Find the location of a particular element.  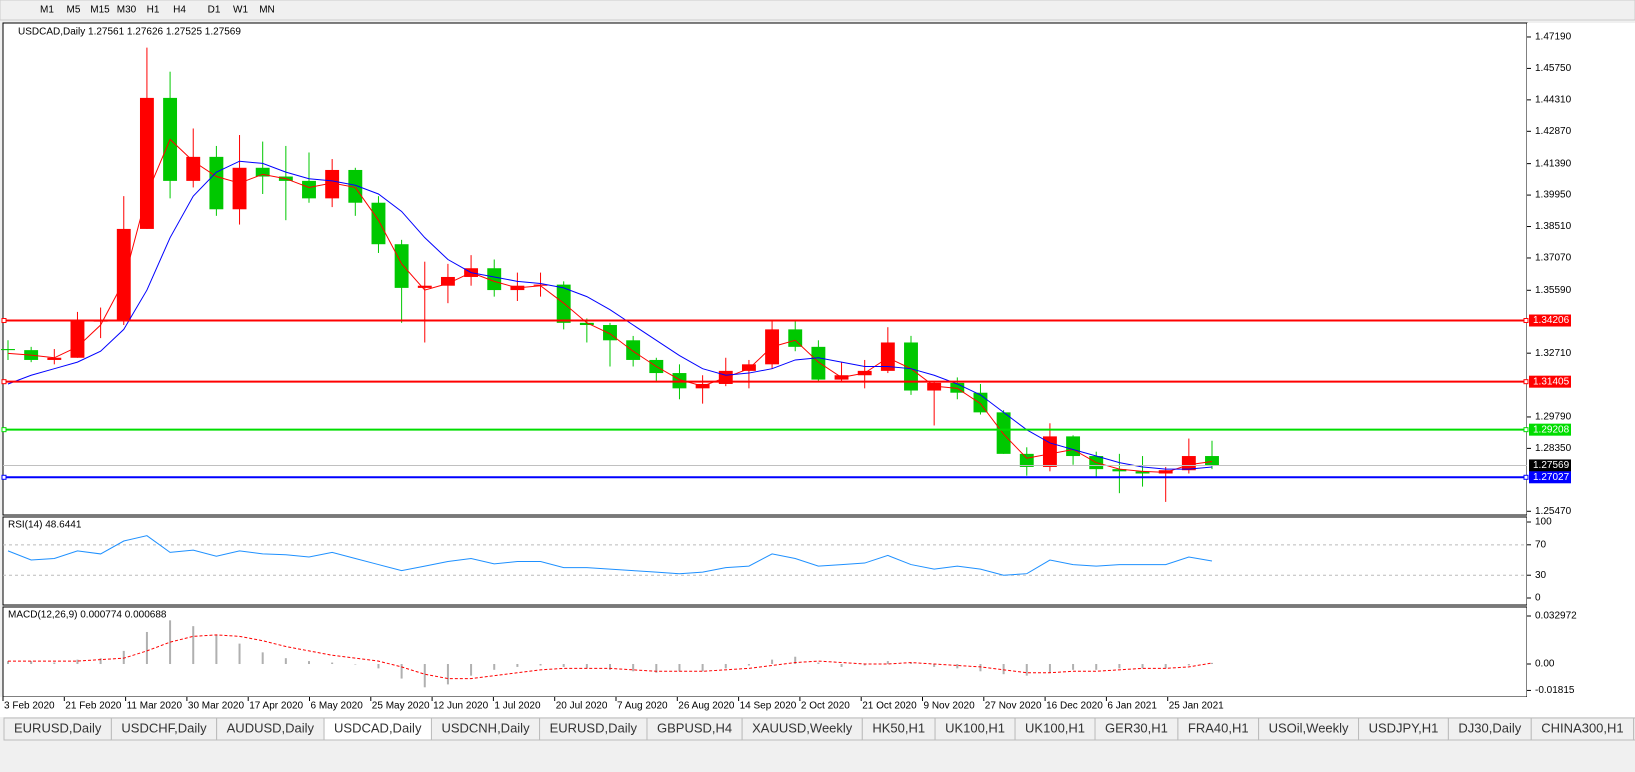

price-label: 1.25470 is located at coordinates (1553, 511).